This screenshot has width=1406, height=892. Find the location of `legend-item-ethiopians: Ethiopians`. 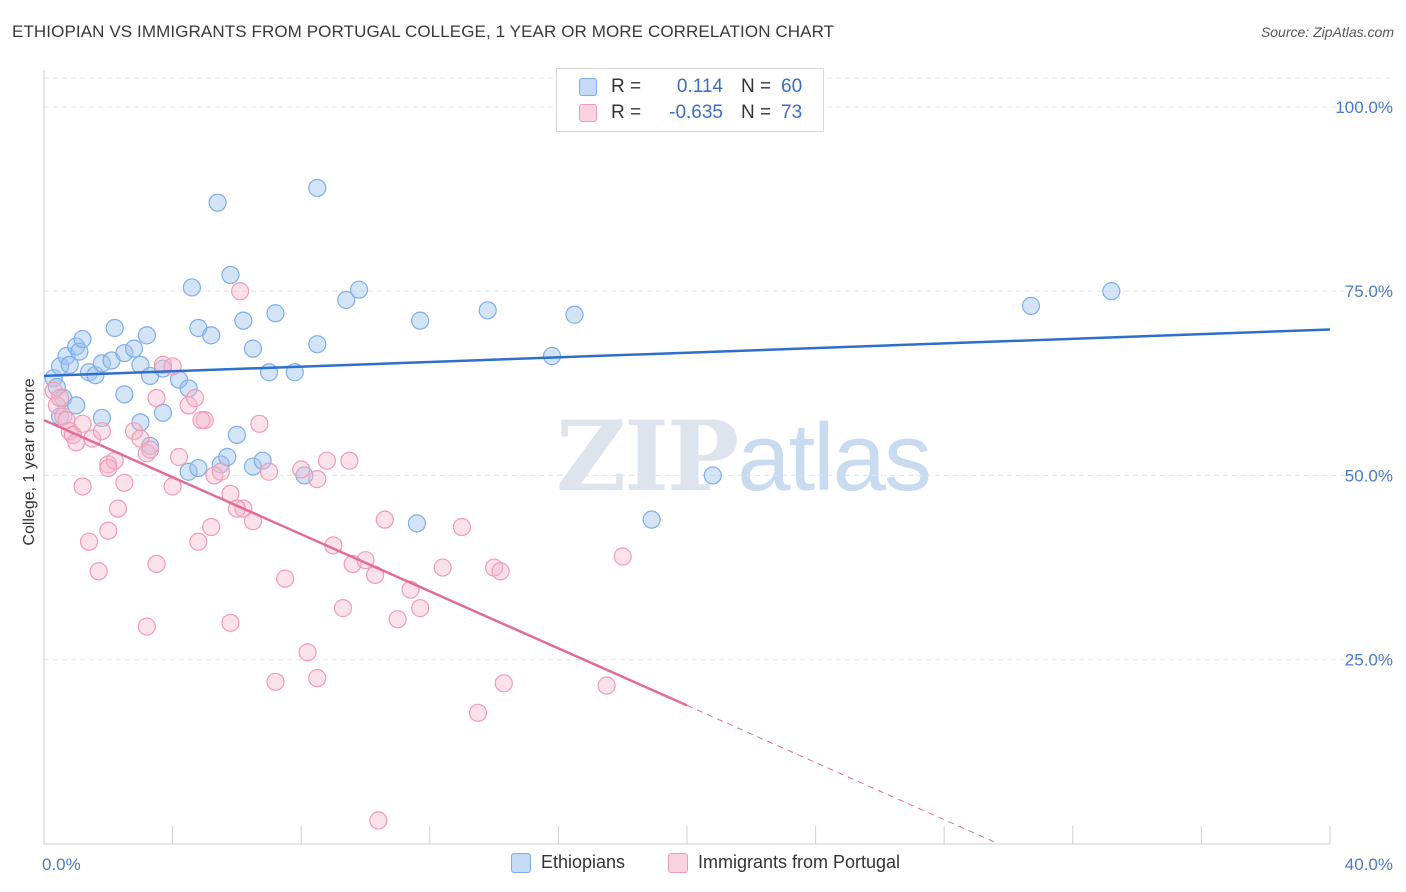

legend-item-ethiopians: Ethiopians is located at coordinates (568, 862).